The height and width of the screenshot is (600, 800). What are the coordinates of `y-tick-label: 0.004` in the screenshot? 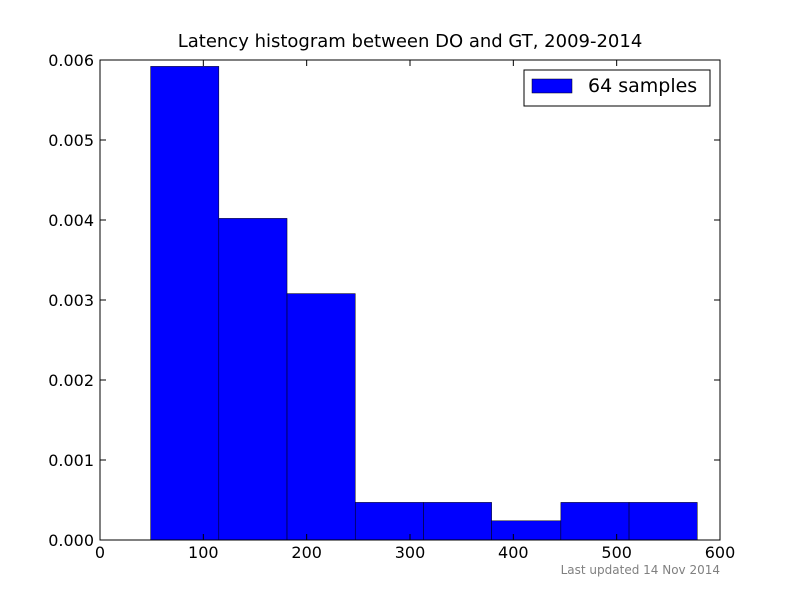 It's located at (71, 220).